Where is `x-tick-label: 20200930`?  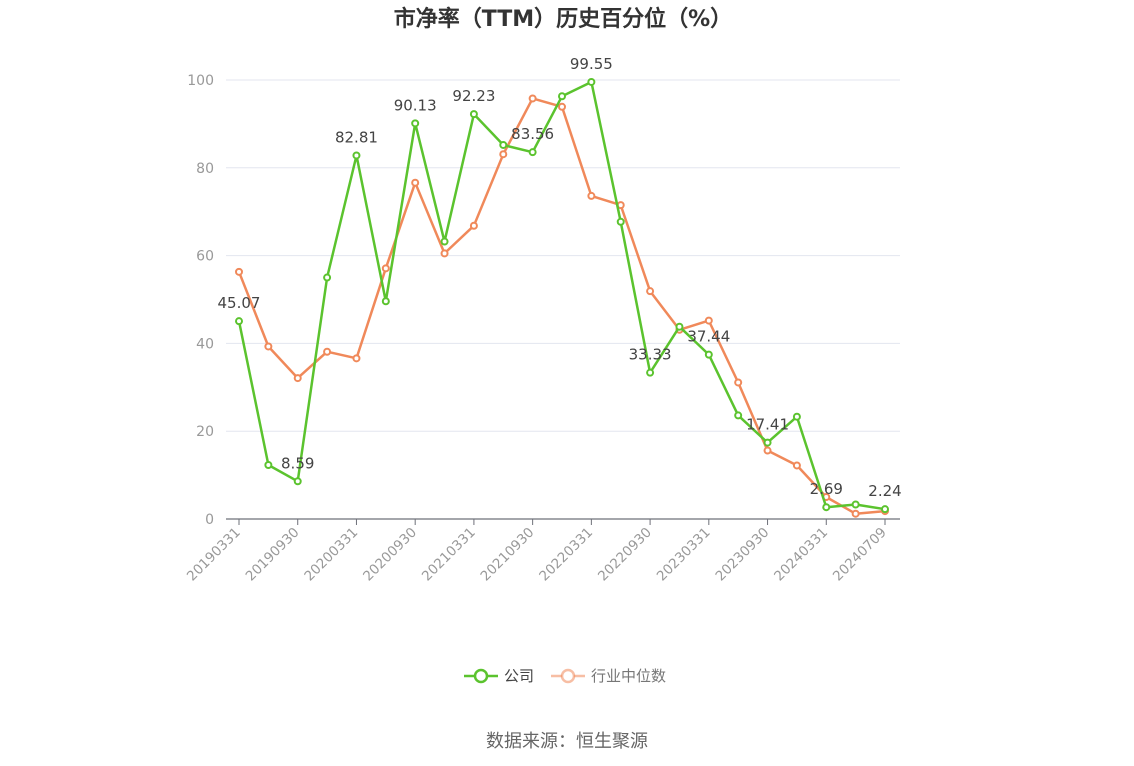
x-tick-label: 20200930 is located at coordinates (390, 555).